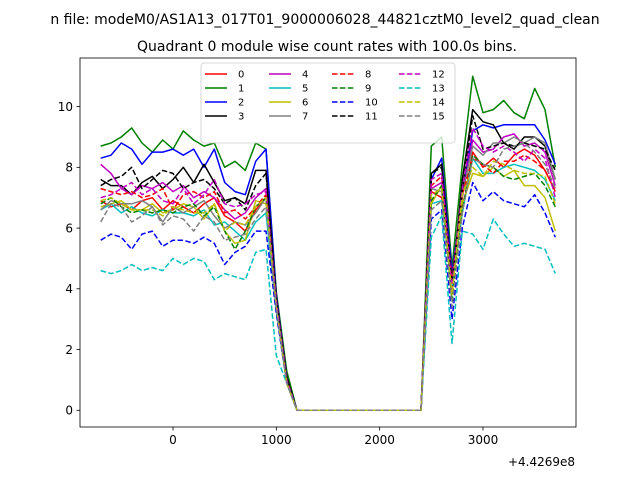 Image resolution: width=640 pixels, height=480 pixels. I want to click on x-offset-label: +4.4269e8, so click(541, 462).